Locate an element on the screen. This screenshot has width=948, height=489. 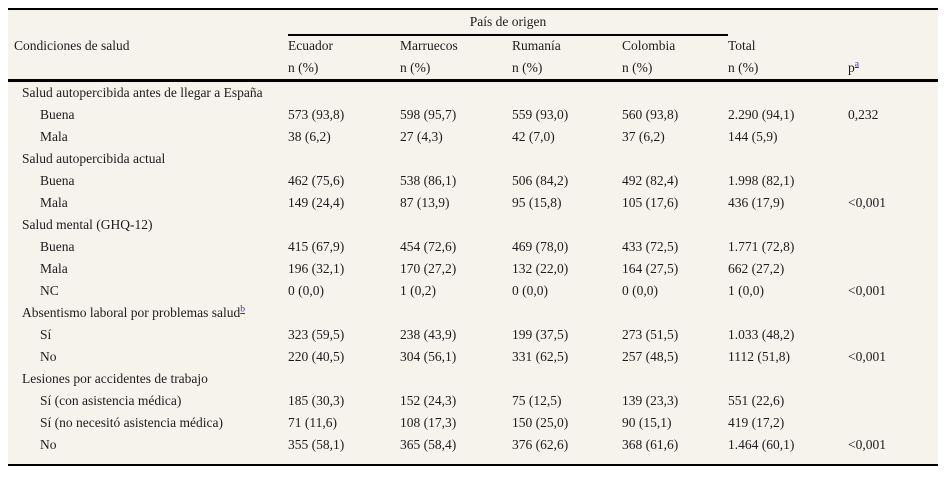
label-text: NC is located at coordinates (49, 291).